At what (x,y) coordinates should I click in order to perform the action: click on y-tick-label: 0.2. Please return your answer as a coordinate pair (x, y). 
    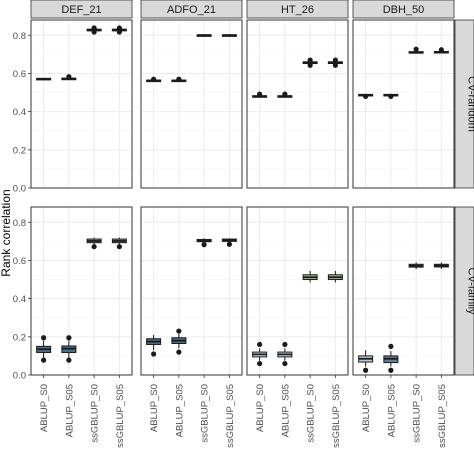
    Looking at the image, I should click on (19, 337).